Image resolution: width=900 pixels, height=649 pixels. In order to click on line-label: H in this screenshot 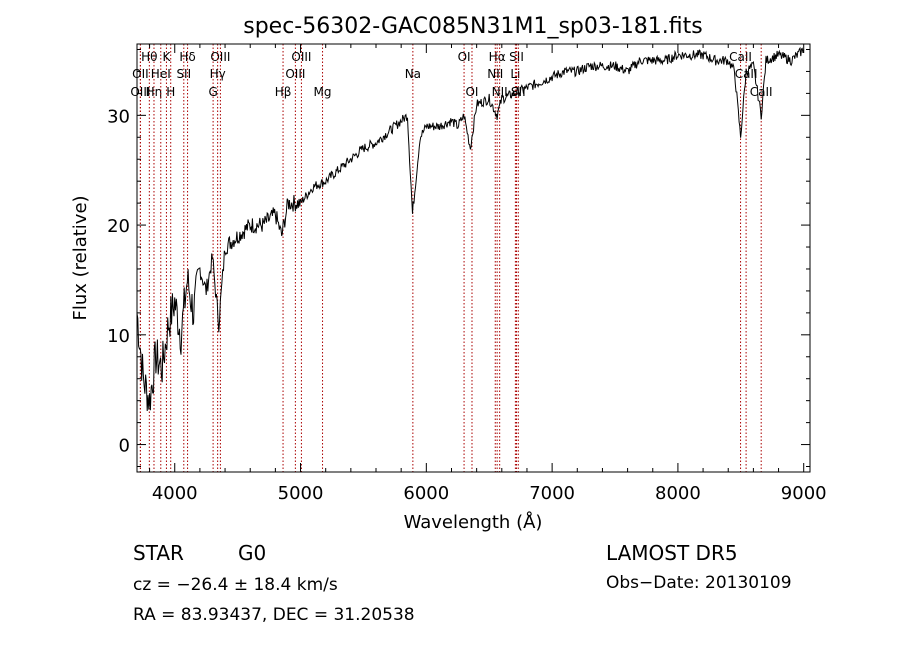, I will do `click(170, 92)`.